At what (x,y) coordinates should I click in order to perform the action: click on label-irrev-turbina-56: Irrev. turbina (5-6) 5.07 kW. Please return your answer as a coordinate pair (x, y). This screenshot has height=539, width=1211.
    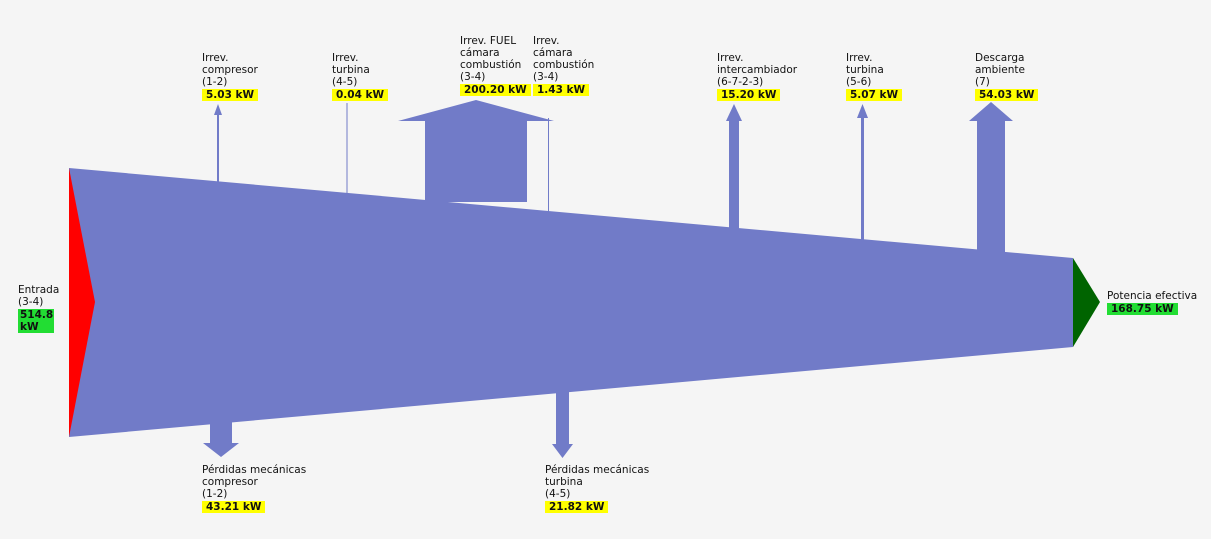
    Looking at the image, I should click on (874, 76).